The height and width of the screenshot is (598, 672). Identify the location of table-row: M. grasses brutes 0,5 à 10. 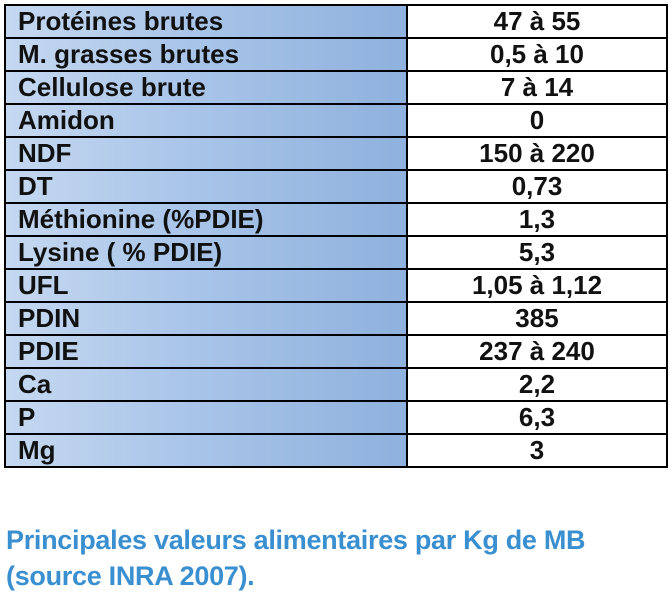
(336, 54).